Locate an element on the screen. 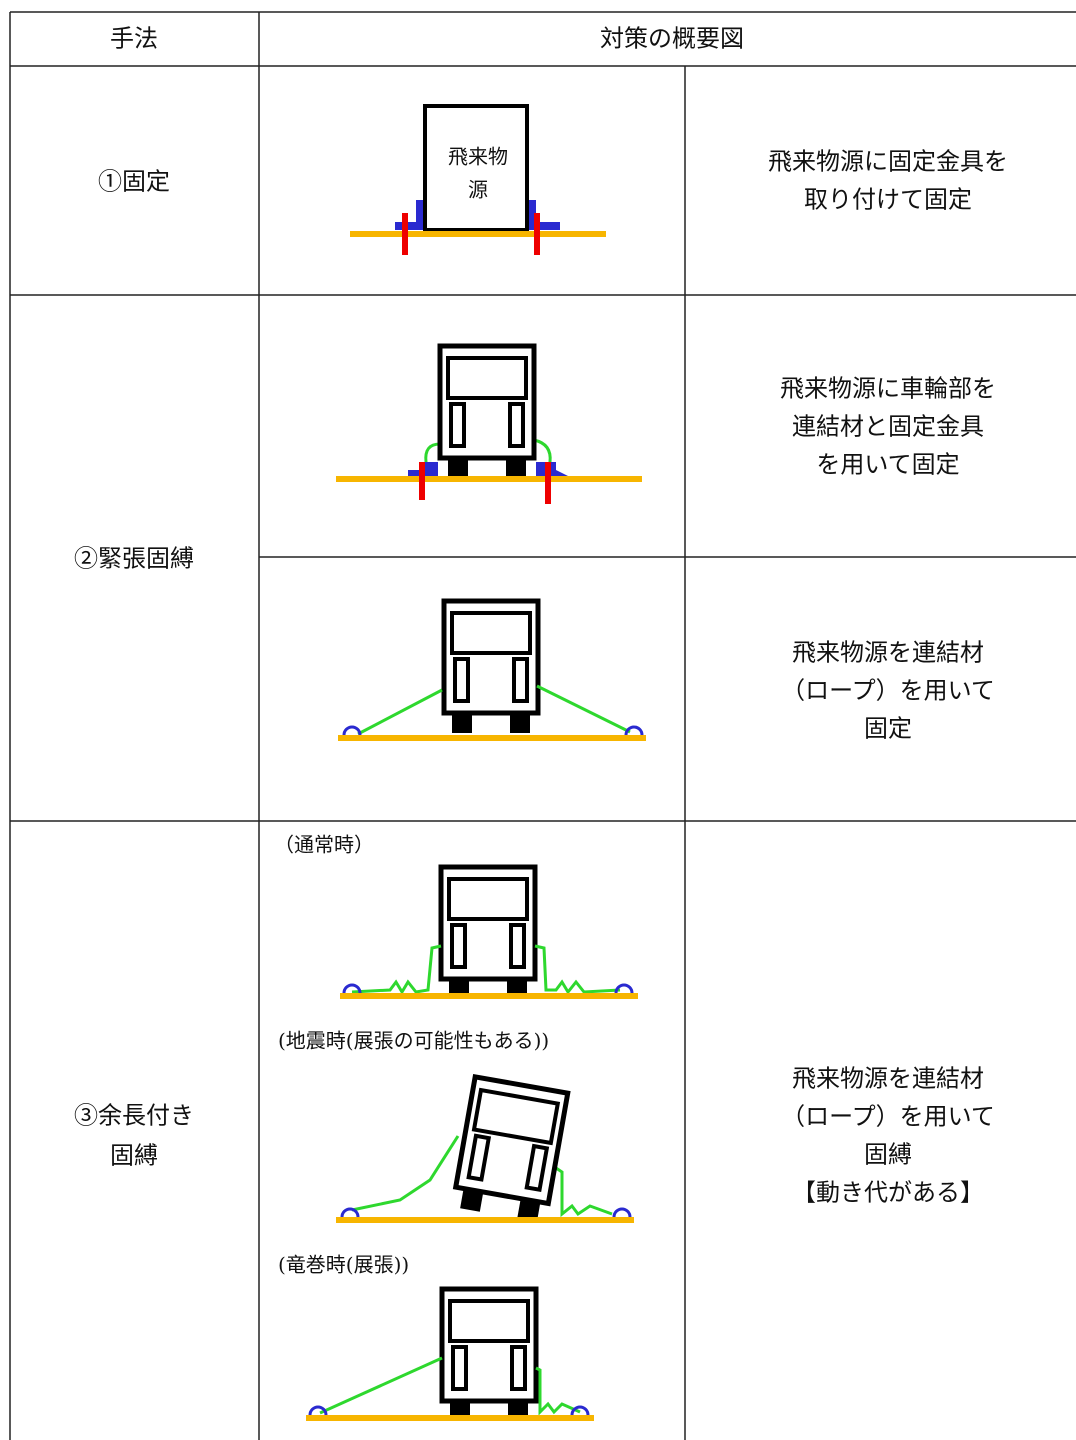 Image resolution: width=1076 pixels, height=1440 pixels. header-text: 対策の概要図 is located at coordinates (672, 39).